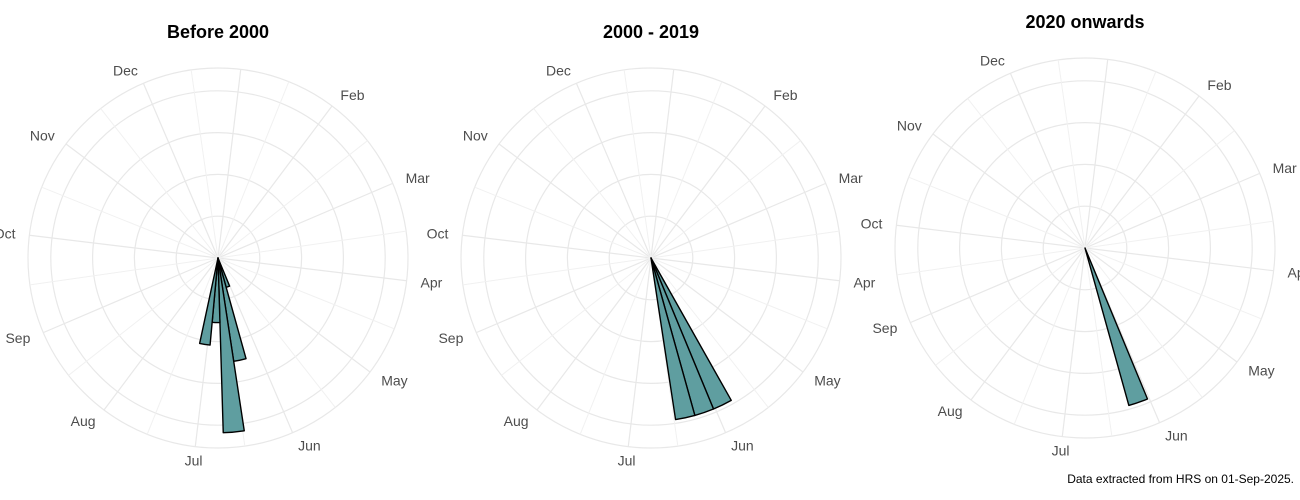 Image resolution: width=1300 pixels, height=500 pixels. I want to click on data-source-caption: Data extracted from HRS on 01-Sep-2025., so click(1180, 479).